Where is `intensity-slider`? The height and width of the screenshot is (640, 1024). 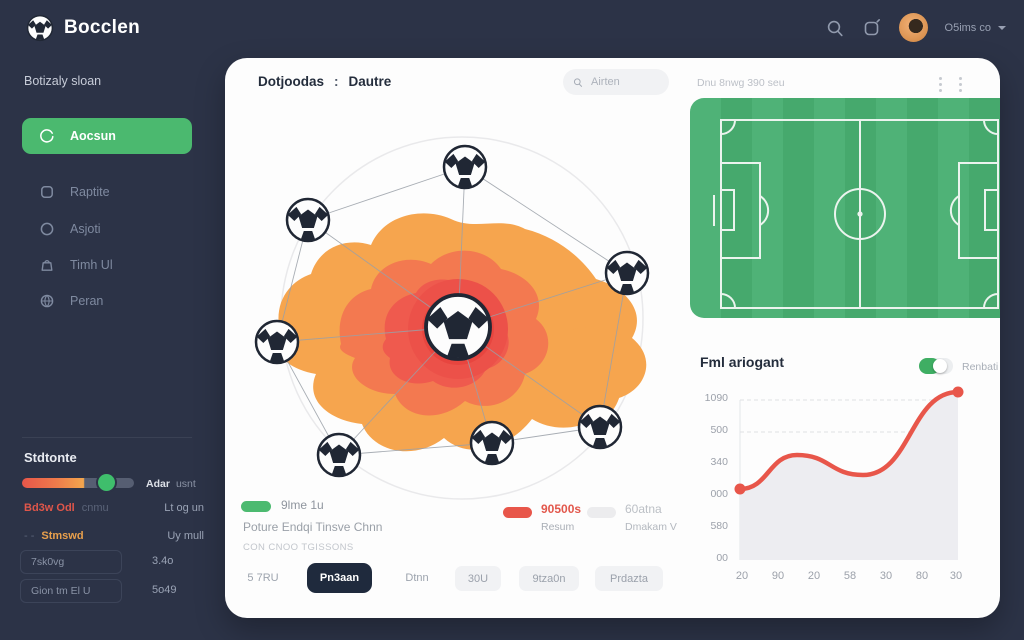
intensity-slider is located at coordinates (78, 482).